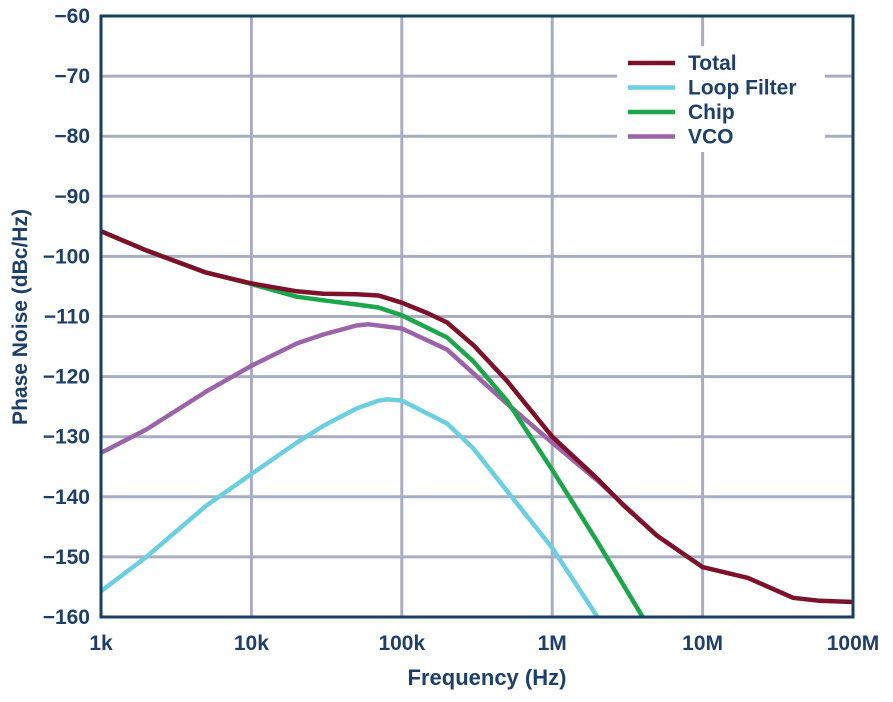 This screenshot has height=702, width=893. I want to click on legend-label-chip: Chip, so click(711, 112).